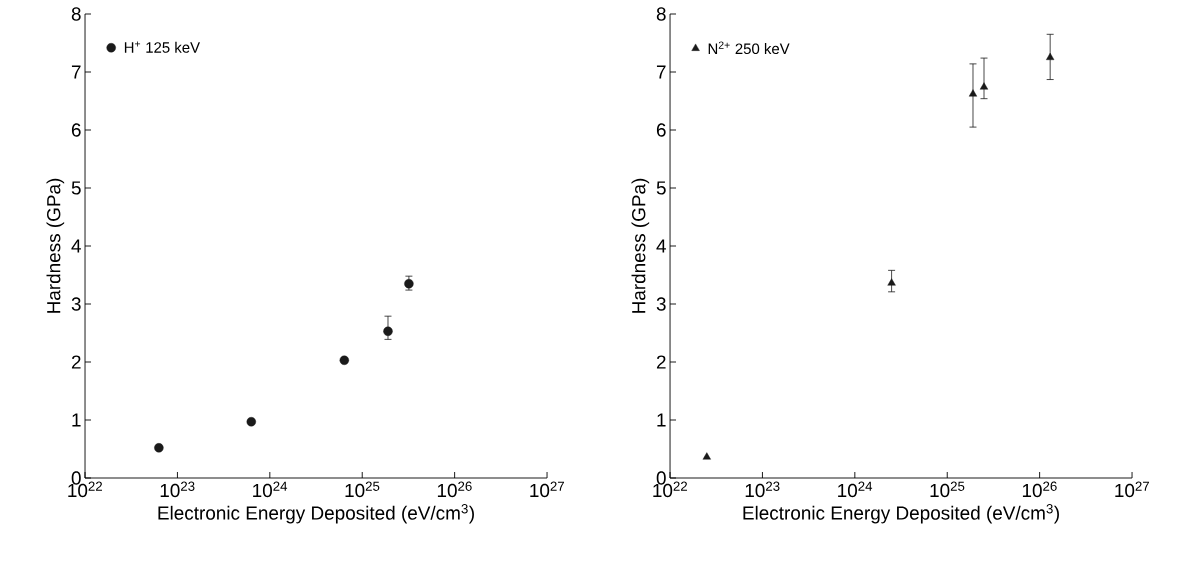 This screenshot has height=563, width=1182. Describe the element at coordinates (749, 48) in the screenshot. I see `legend-label: N$^{2+}$ 250 keV` at that location.